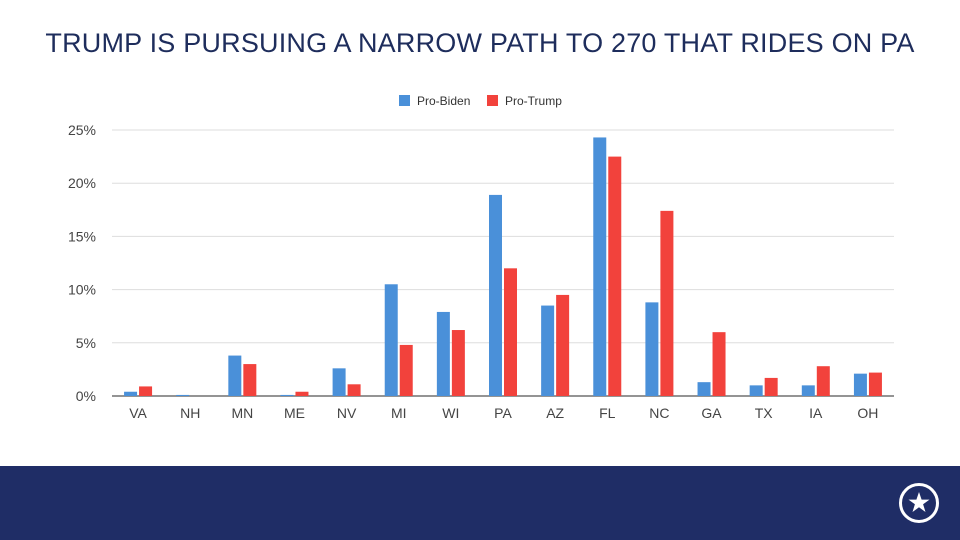 The image size is (960, 540). Describe the element at coordinates (131, 393) in the screenshot. I see `bar-pro-biden-va` at that location.